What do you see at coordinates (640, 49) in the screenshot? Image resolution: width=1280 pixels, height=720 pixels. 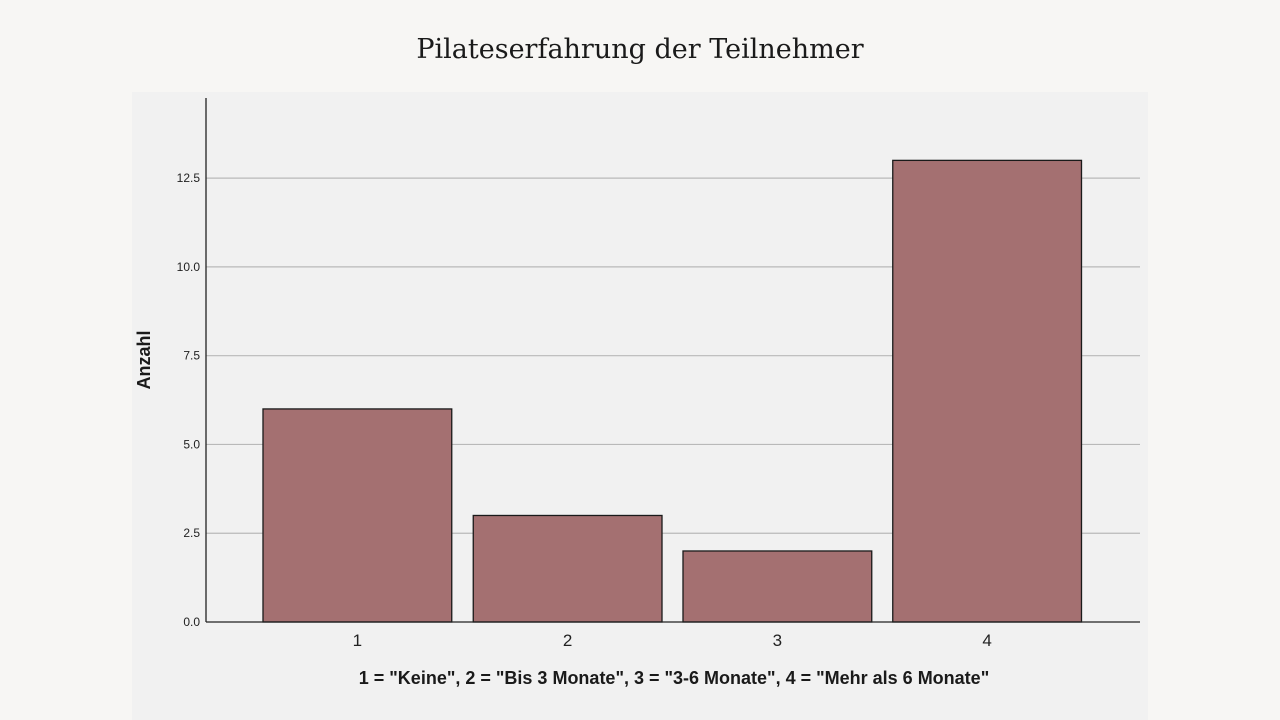 I see `page-title: Pilateserfahrung der Teilnehmer` at bounding box center [640, 49].